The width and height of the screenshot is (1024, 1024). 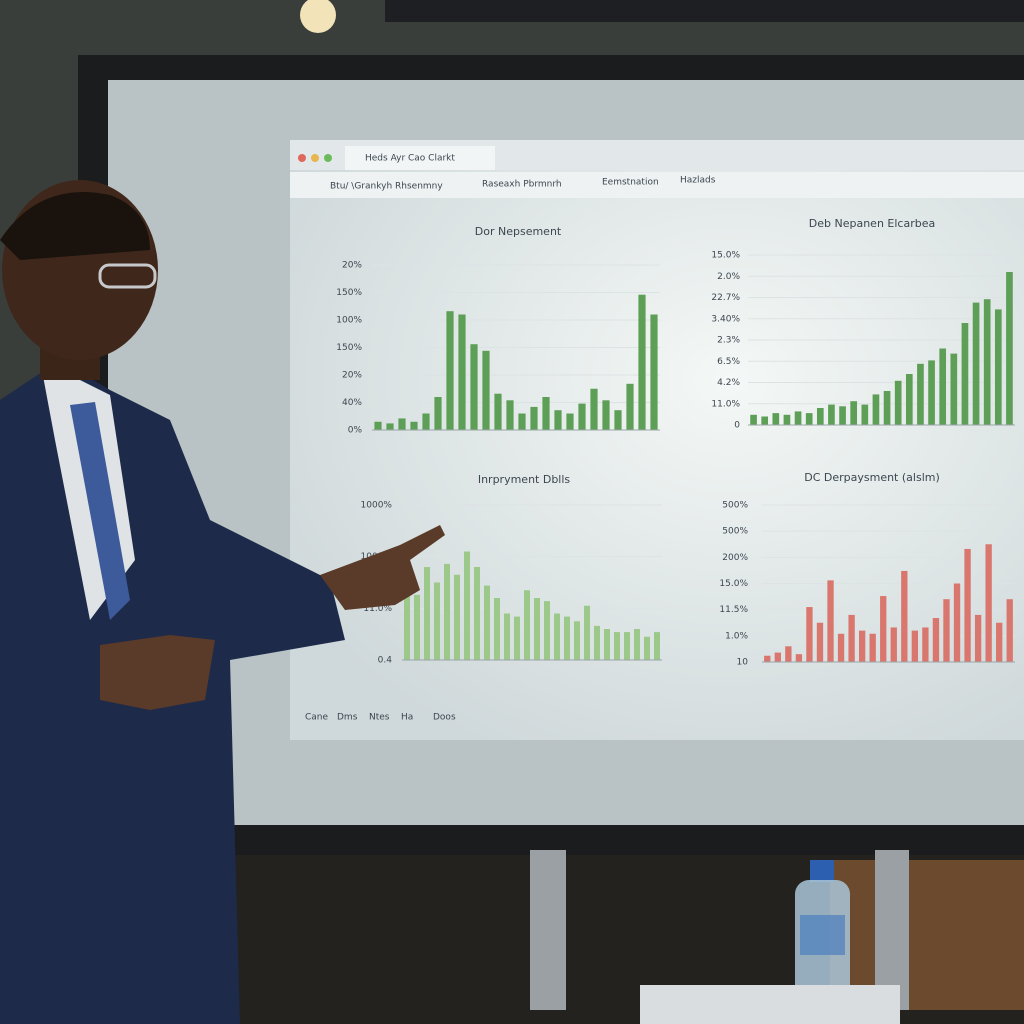 I want to click on y-tick-label: 40%, so click(x=352, y=403).